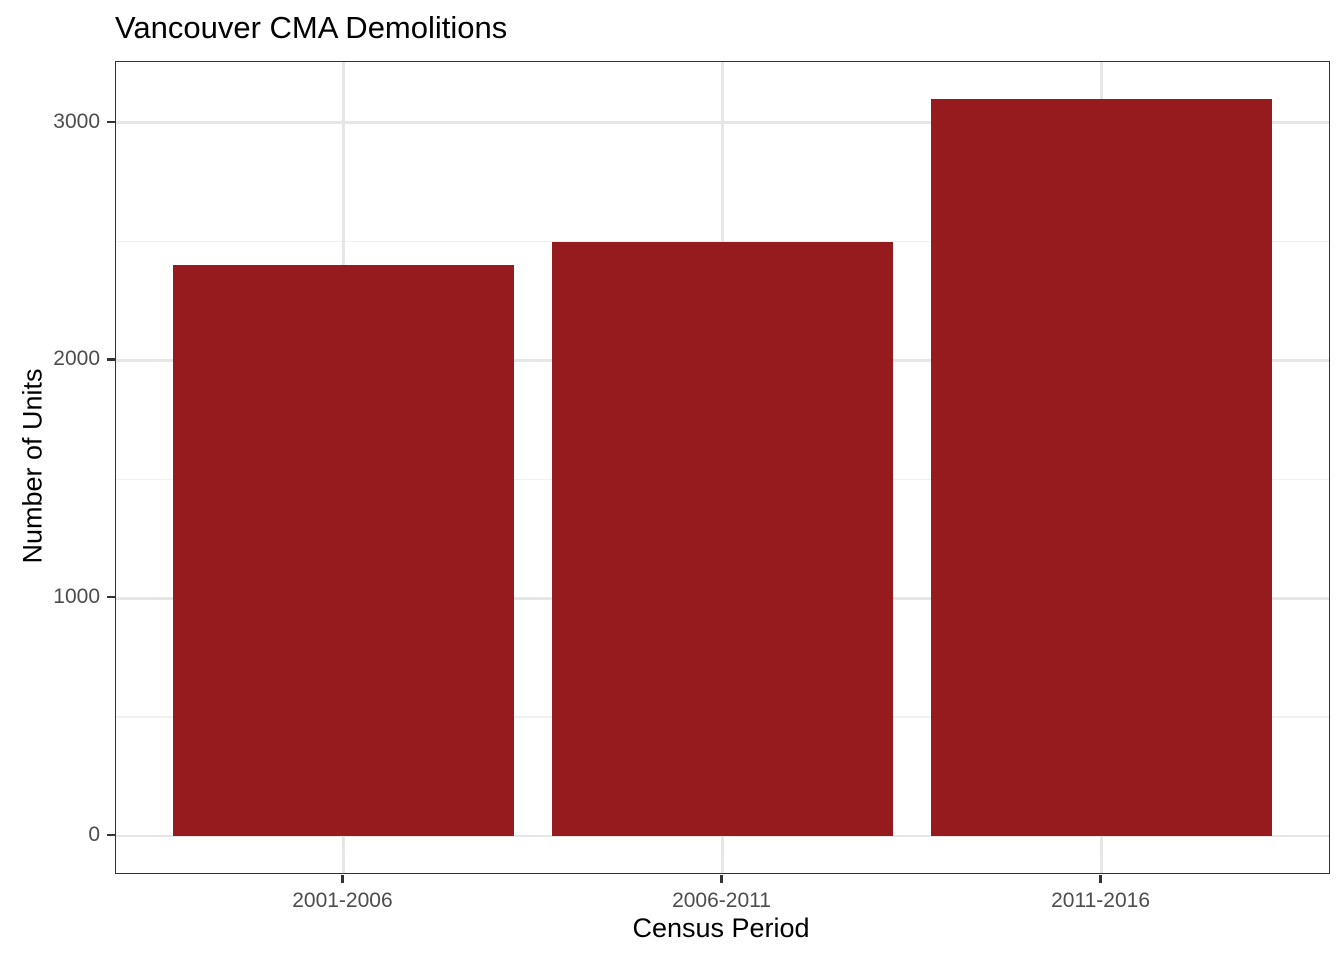 Image resolution: width=1344 pixels, height=960 pixels. Describe the element at coordinates (721, 928) in the screenshot. I see `x-axis-title: Census Period` at that location.